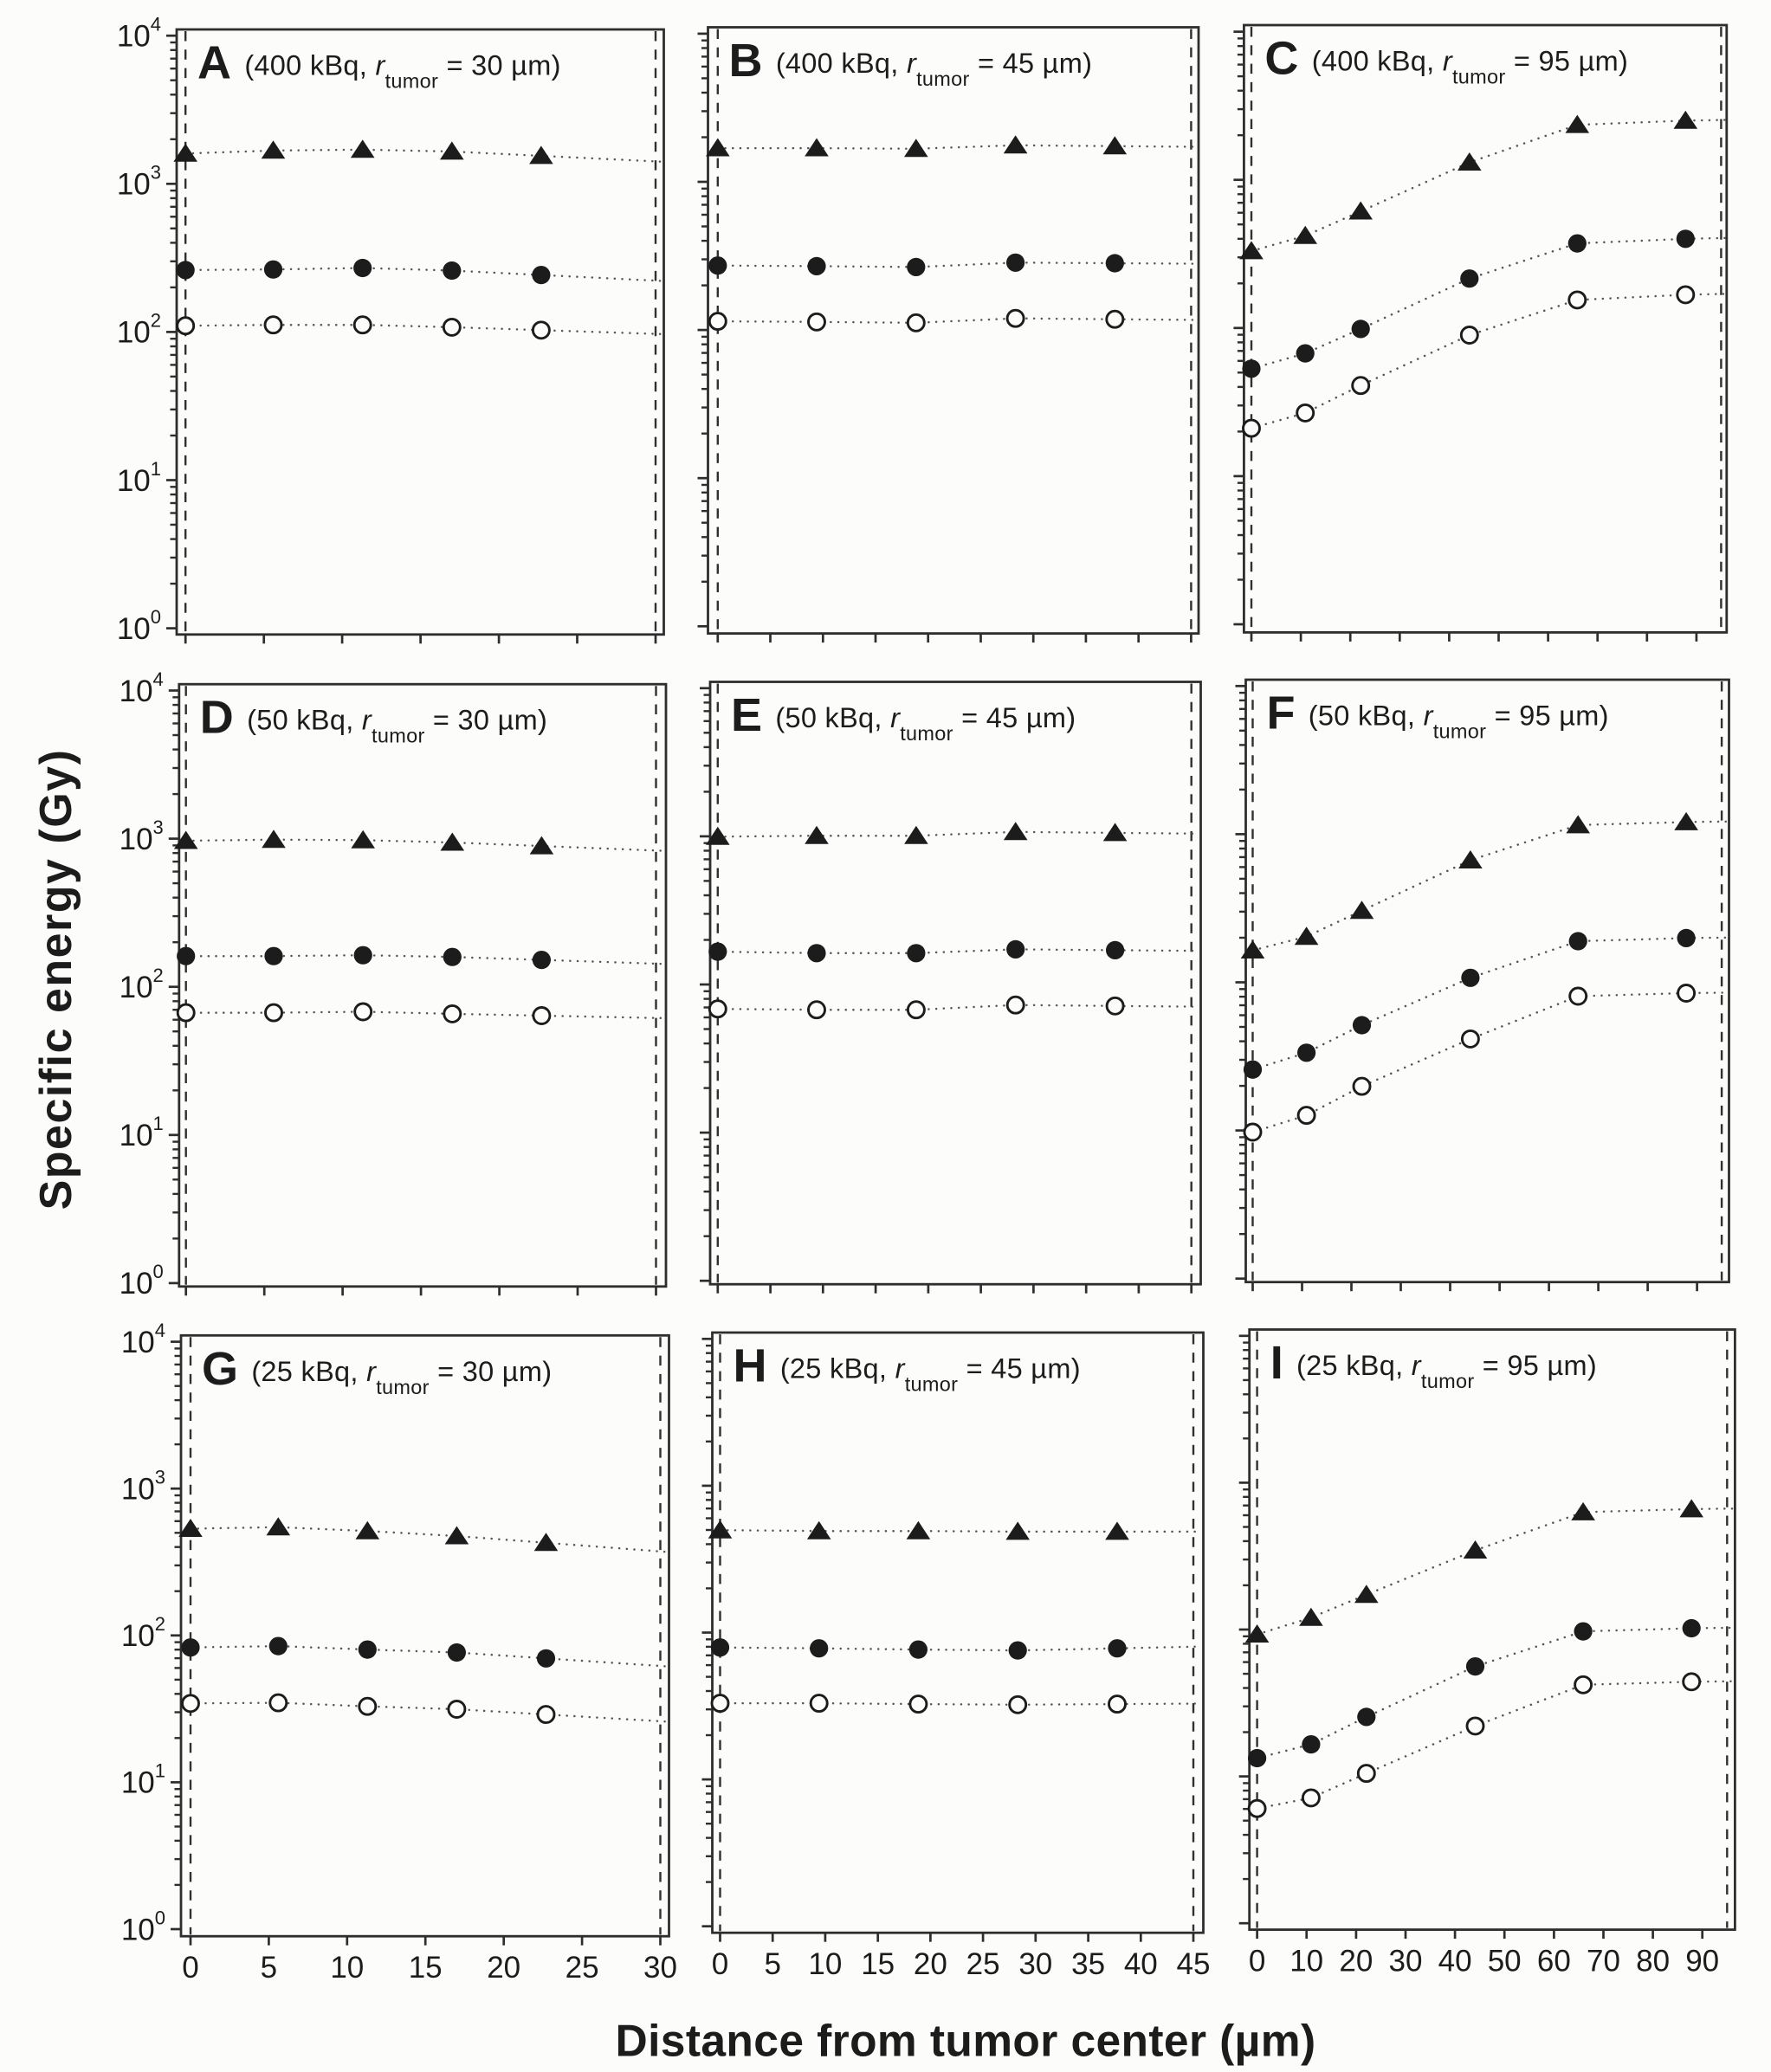 Image resolution: width=1771 pixels, height=2072 pixels. I want to click on svg-text:A(400 kBq, rtumor = 30 µm): A (400 kBq, rtumor = 30 µm), so click(379, 65).